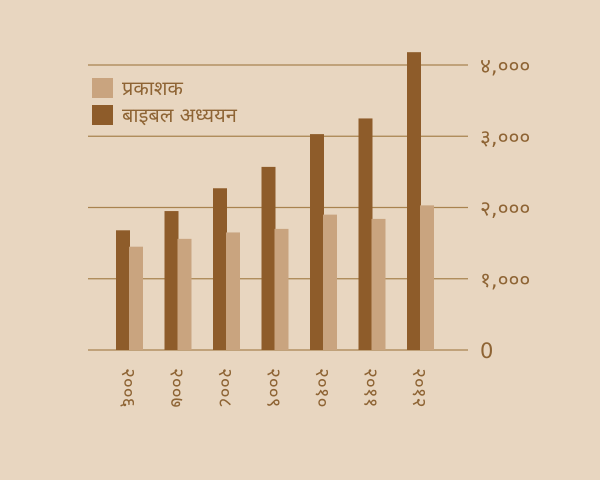  I want to click on y-tick-label: १,०००, so click(505, 280).